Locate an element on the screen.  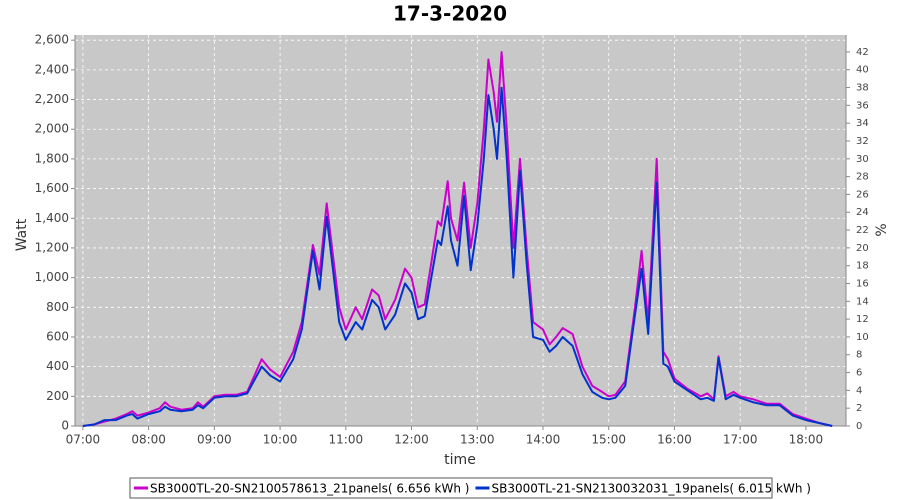
y2-tick-label: 34 is located at coordinates (862, 123).